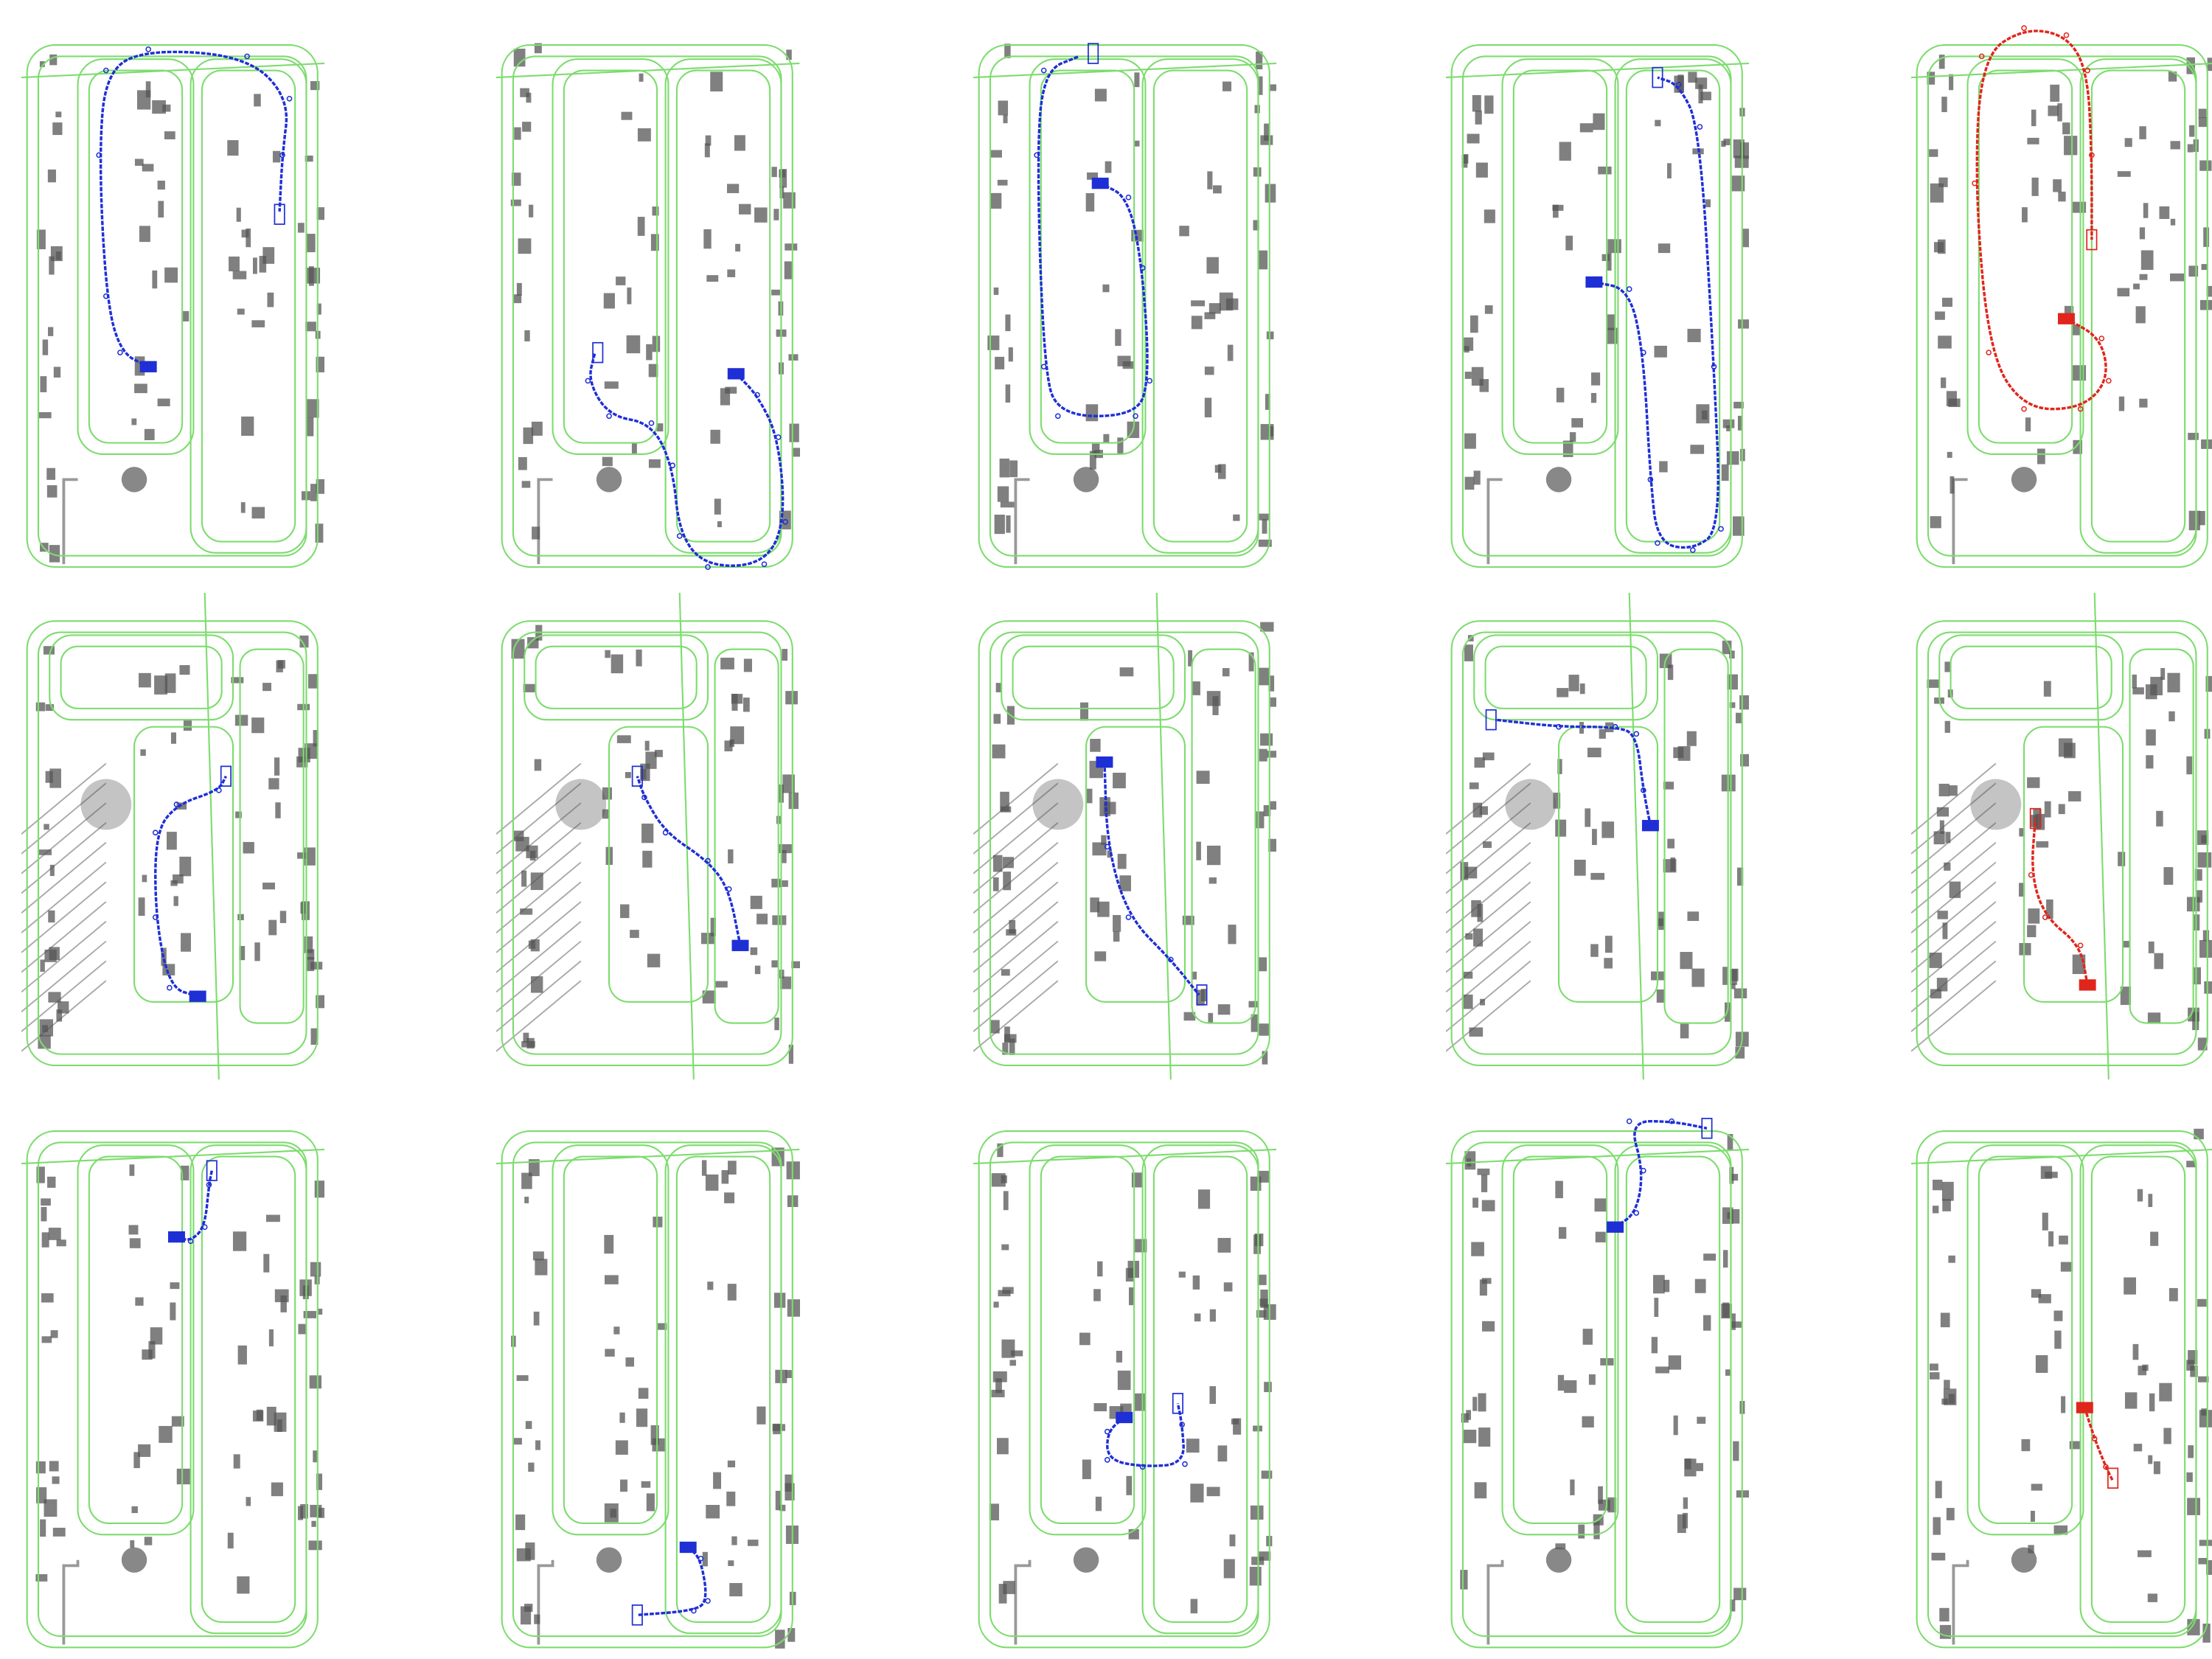 The width and height of the screenshot is (2212, 1659). What do you see at coordinates (1125, 843) in the screenshot?
I see `aerial-map` at bounding box center [1125, 843].